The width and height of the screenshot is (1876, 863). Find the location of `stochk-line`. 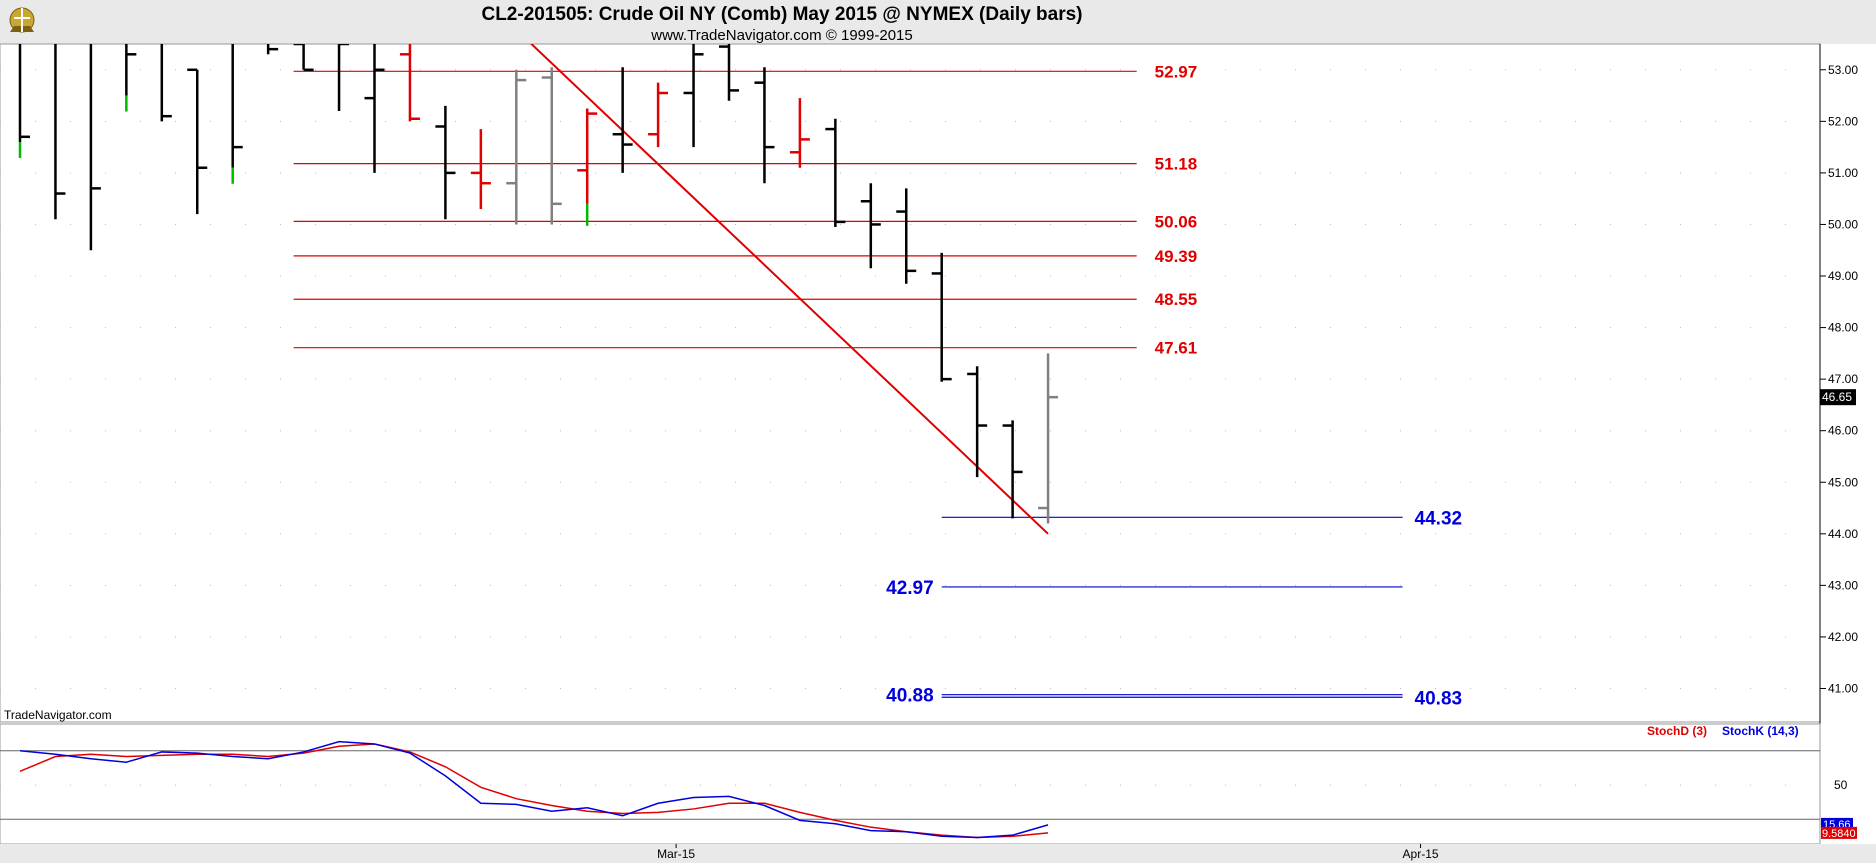

stochk-line is located at coordinates (534, 789).